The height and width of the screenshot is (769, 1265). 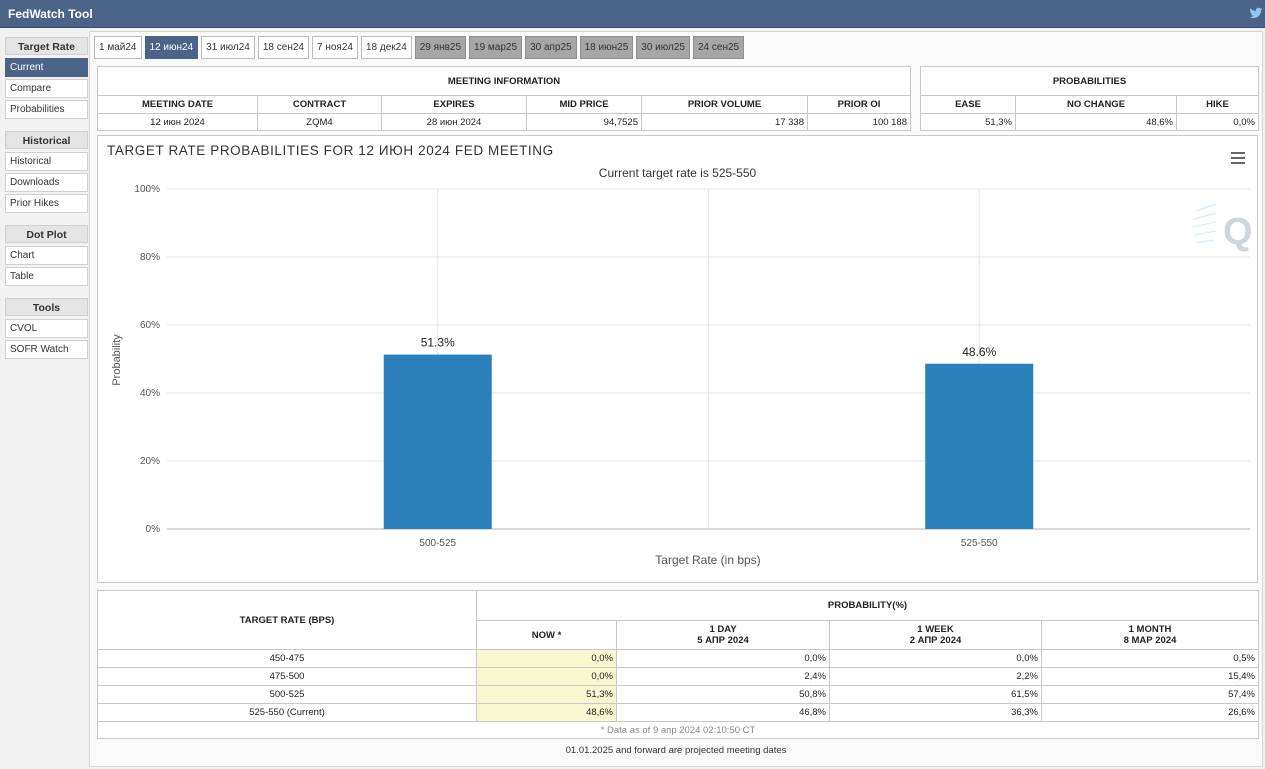 What do you see at coordinates (632, 14) in the screenshot?
I see `app-titlebar: FedWatch Tool` at bounding box center [632, 14].